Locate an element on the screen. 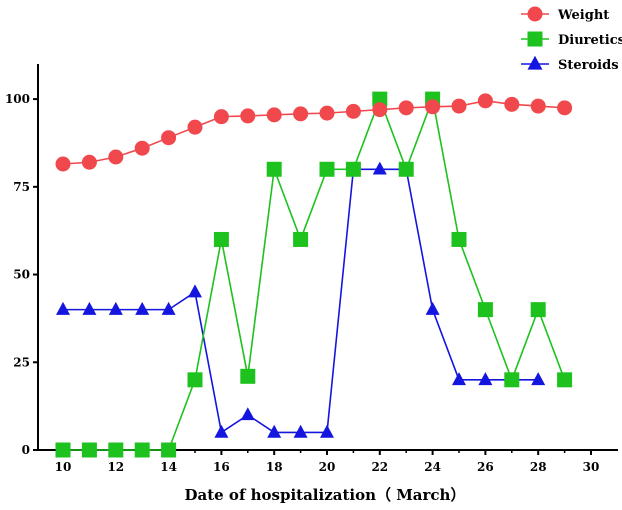 The image size is (622, 510). legend: Weight Diuretics Steroids is located at coordinates (571, 39).